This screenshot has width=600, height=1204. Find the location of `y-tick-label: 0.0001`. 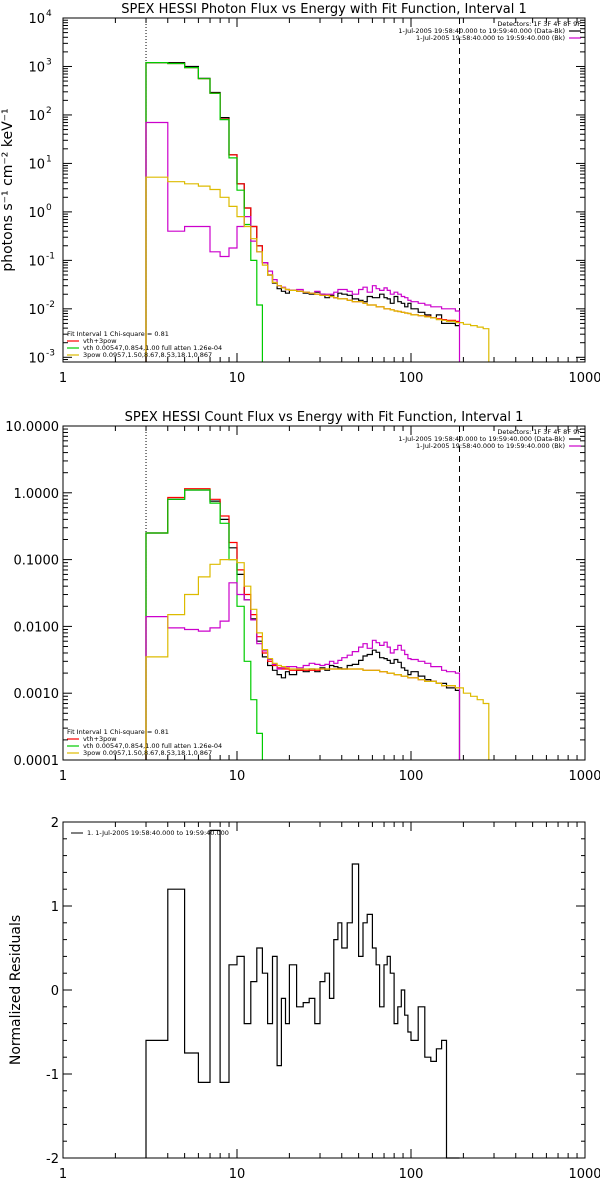

y-tick-label: 0.0001 is located at coordinates (37, 761).